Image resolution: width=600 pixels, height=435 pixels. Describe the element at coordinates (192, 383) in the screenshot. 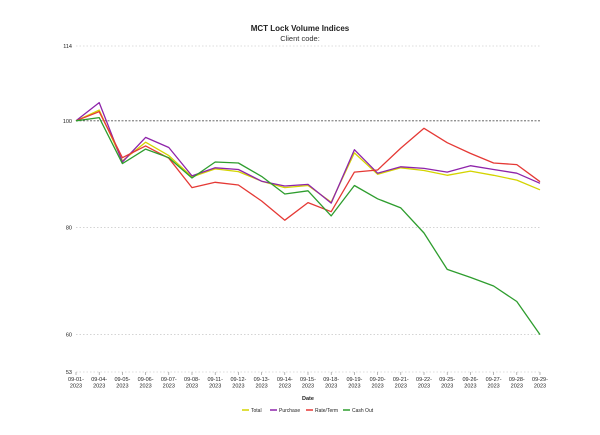

I see `x-tick-label: 09-08-2023` at that location.